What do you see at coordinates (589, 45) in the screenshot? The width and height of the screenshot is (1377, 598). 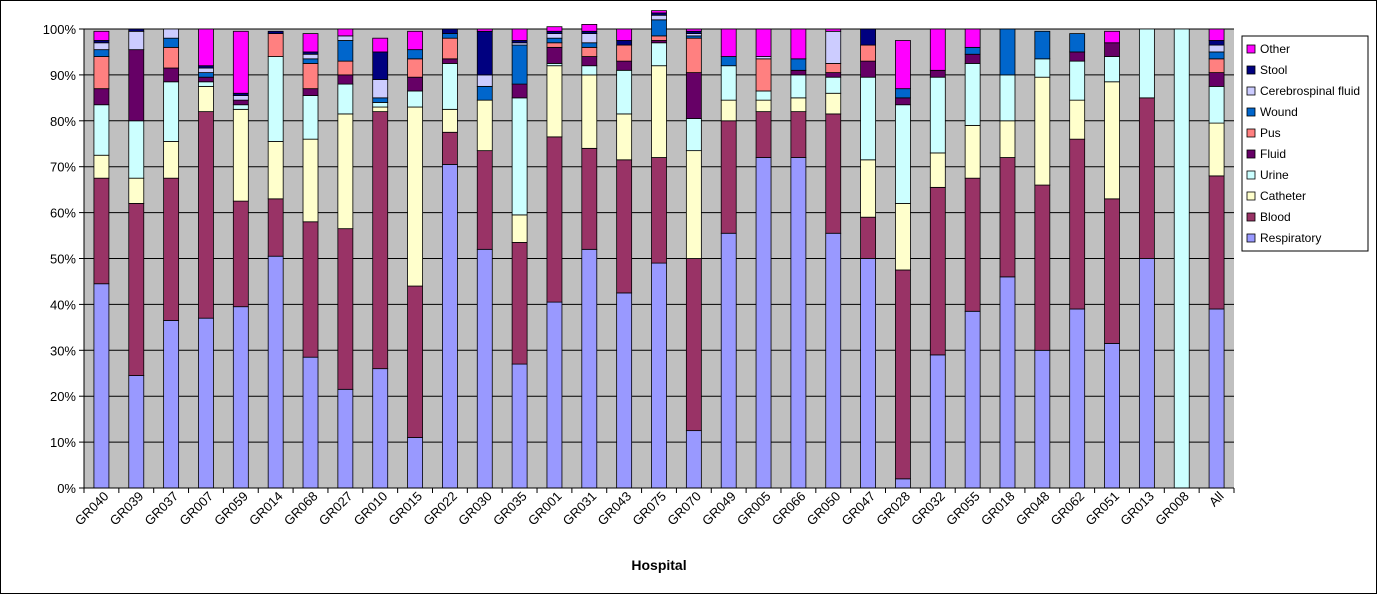 I see `bar-segment-wound-gr031` at bounding box center [589, 45].